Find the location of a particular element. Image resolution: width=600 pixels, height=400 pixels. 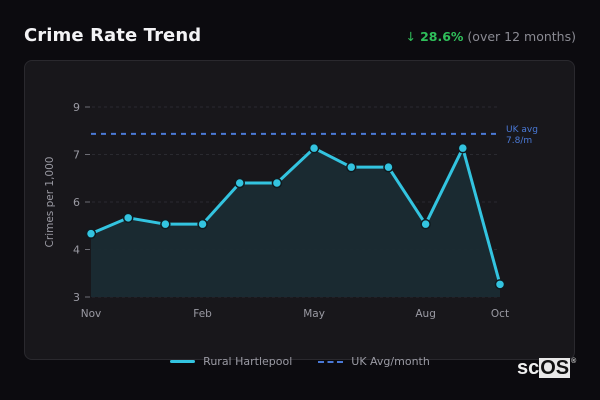

chart-legend: Rural Hartlepool UK Avg/month is located at coordinates (300, 361).